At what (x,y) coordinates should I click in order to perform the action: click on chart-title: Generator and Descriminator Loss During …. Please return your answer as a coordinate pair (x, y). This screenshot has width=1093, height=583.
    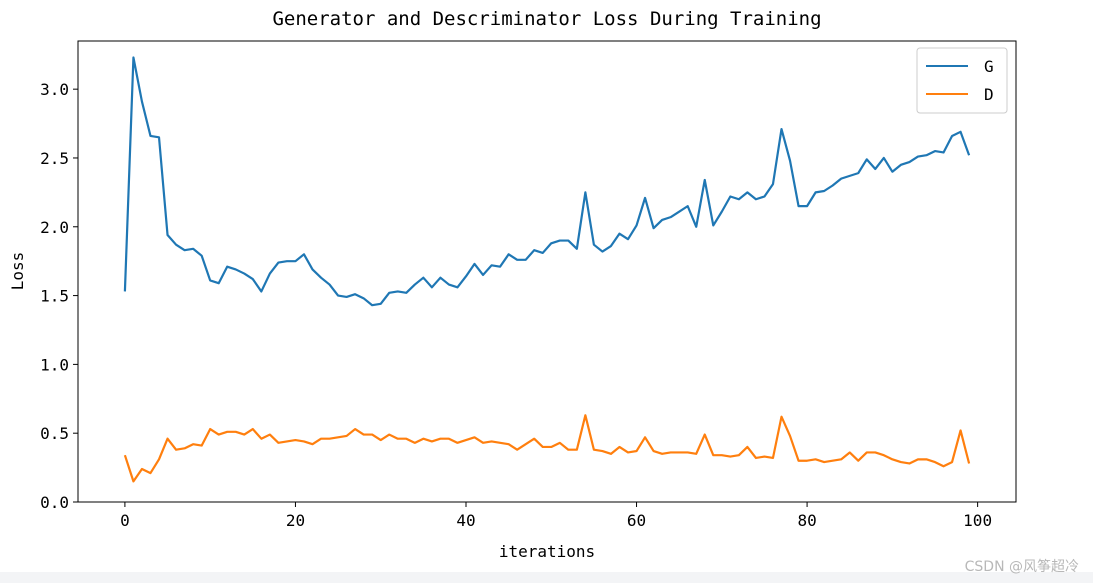
    Looking at the image, I should click on (546, 19).